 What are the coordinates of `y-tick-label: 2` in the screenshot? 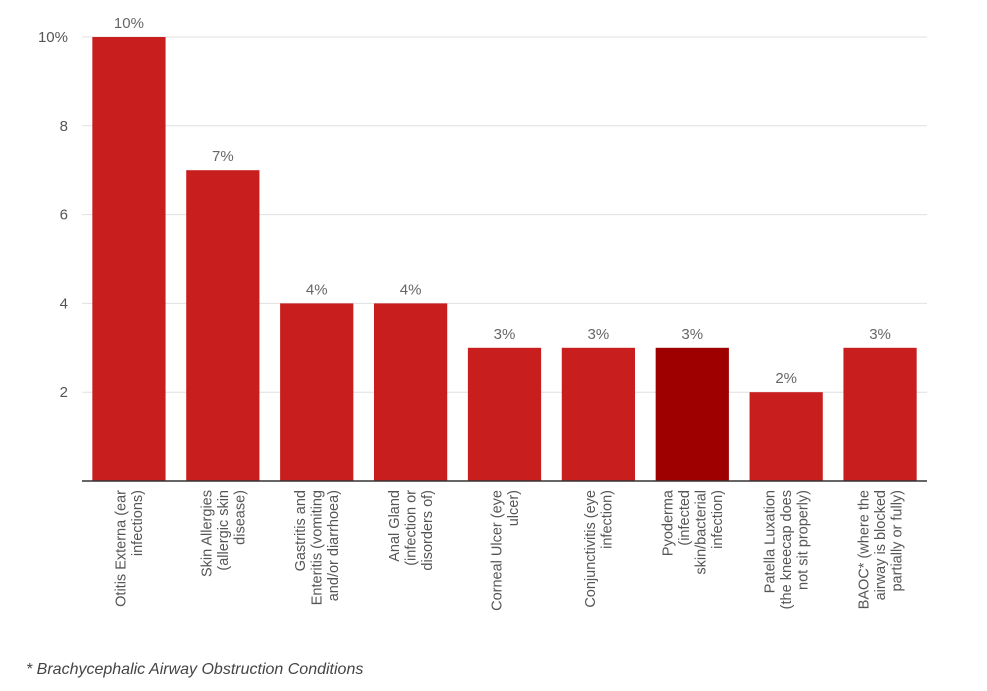 It's located at (64, 392).